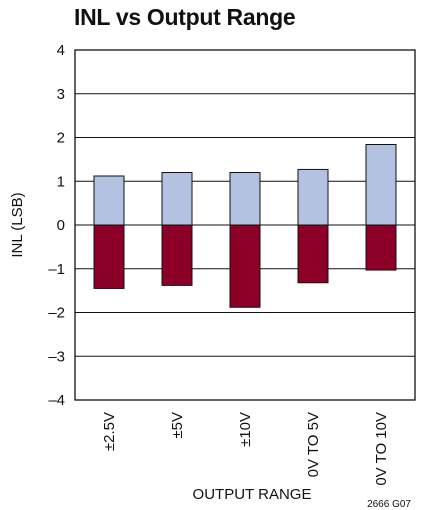 Image resolution: width=428 pixels, height=510 pixels. Describe the element at coordinates (61, 138) in the screenshot. I see `y-tick-label: 2` at that location.